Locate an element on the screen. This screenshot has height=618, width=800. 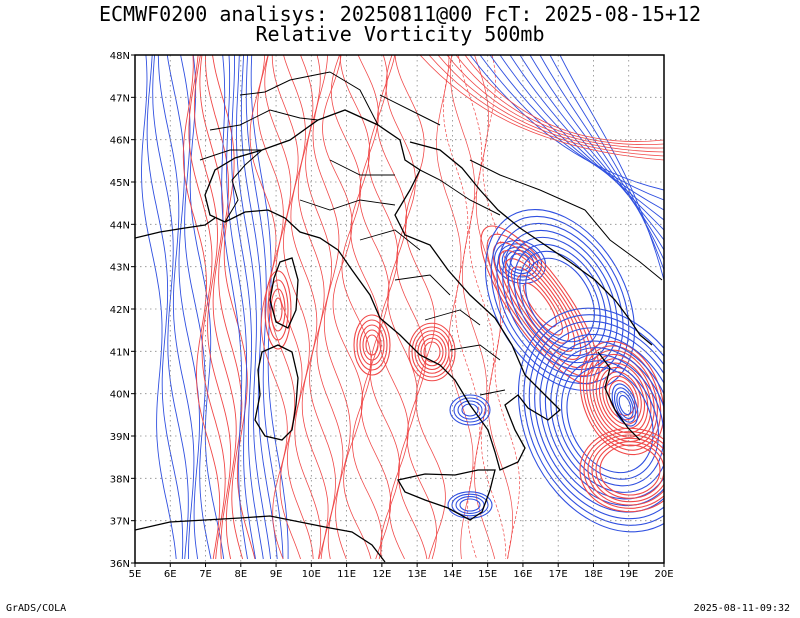
y-tick-label: 38N is located at coordinates (120, 479).